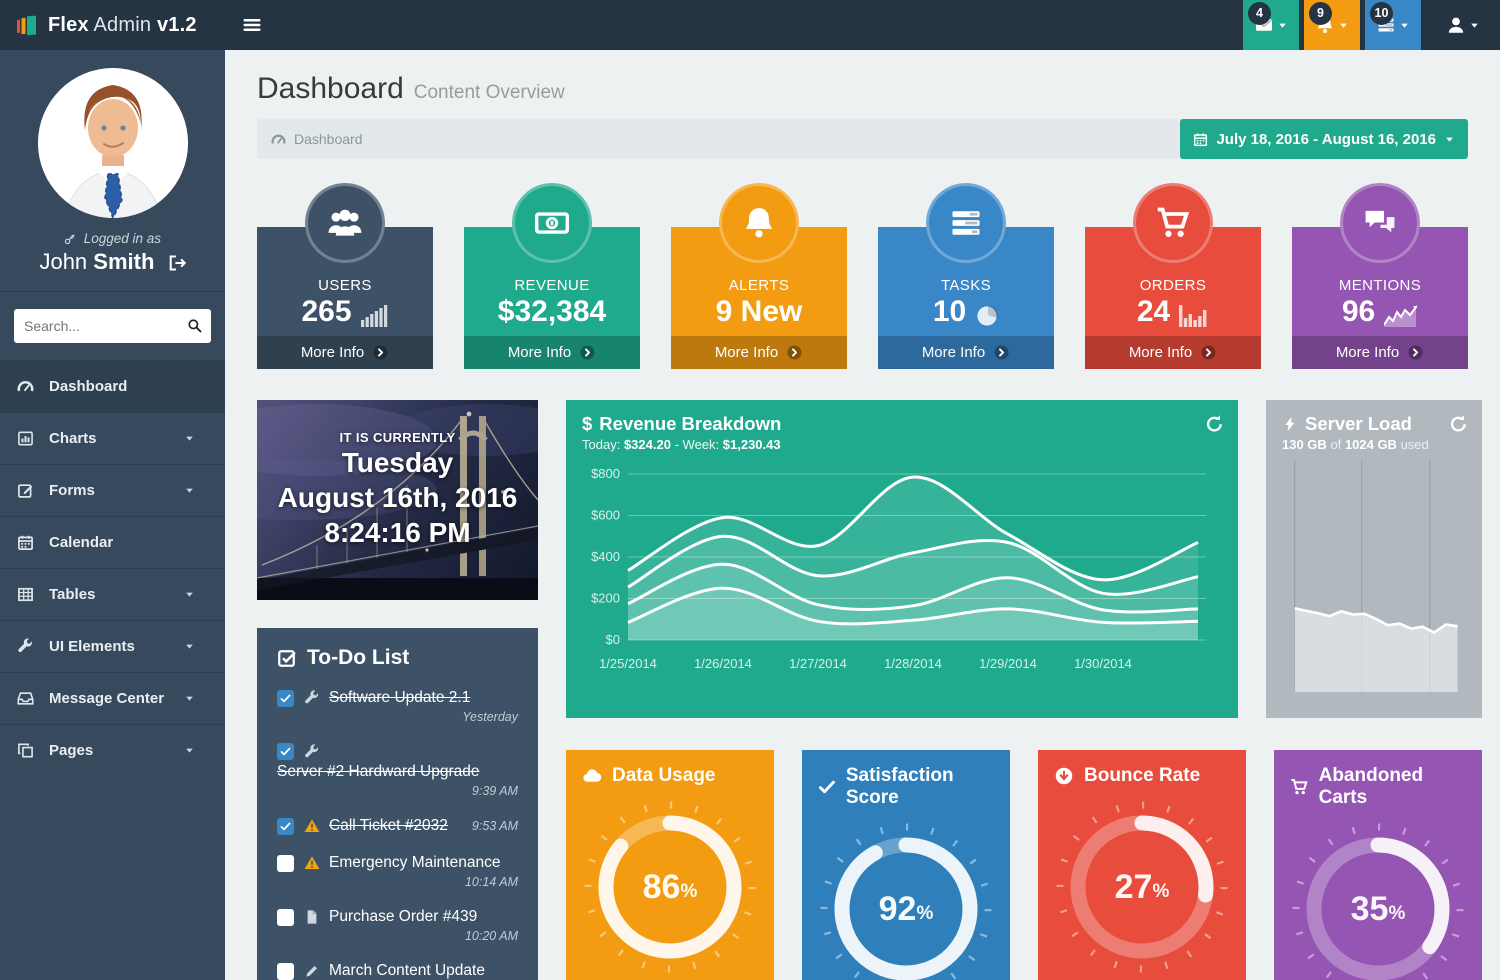  Describe the element at coordinates (1401, 316) in the screenshot. I see `line-sparkline-icon` at that location.